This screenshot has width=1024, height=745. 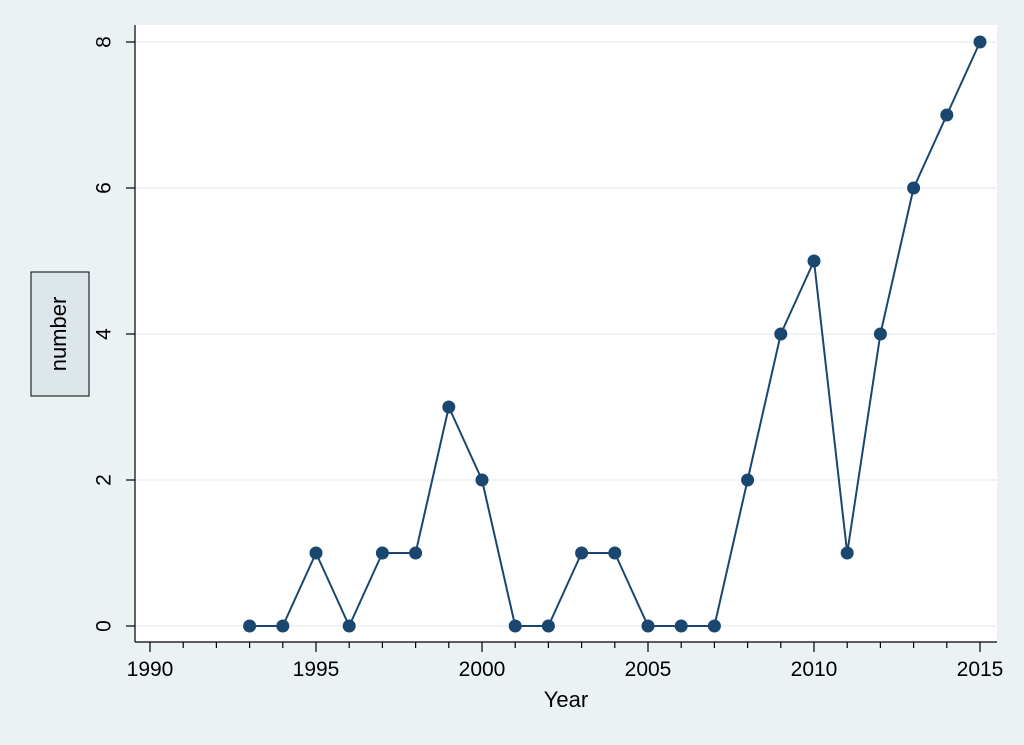 I want to click on y-tick-label: 8, so click(x=104, y=42).